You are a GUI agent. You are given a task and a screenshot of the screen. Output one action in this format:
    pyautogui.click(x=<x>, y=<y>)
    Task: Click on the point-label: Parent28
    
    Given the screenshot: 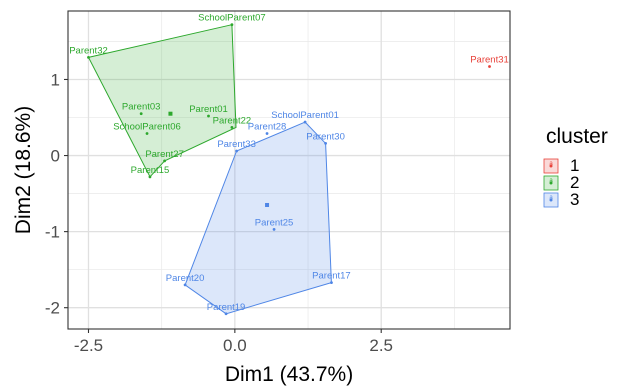 What is the action you would take?
    pyautogui.click(x=267, y=126)
    